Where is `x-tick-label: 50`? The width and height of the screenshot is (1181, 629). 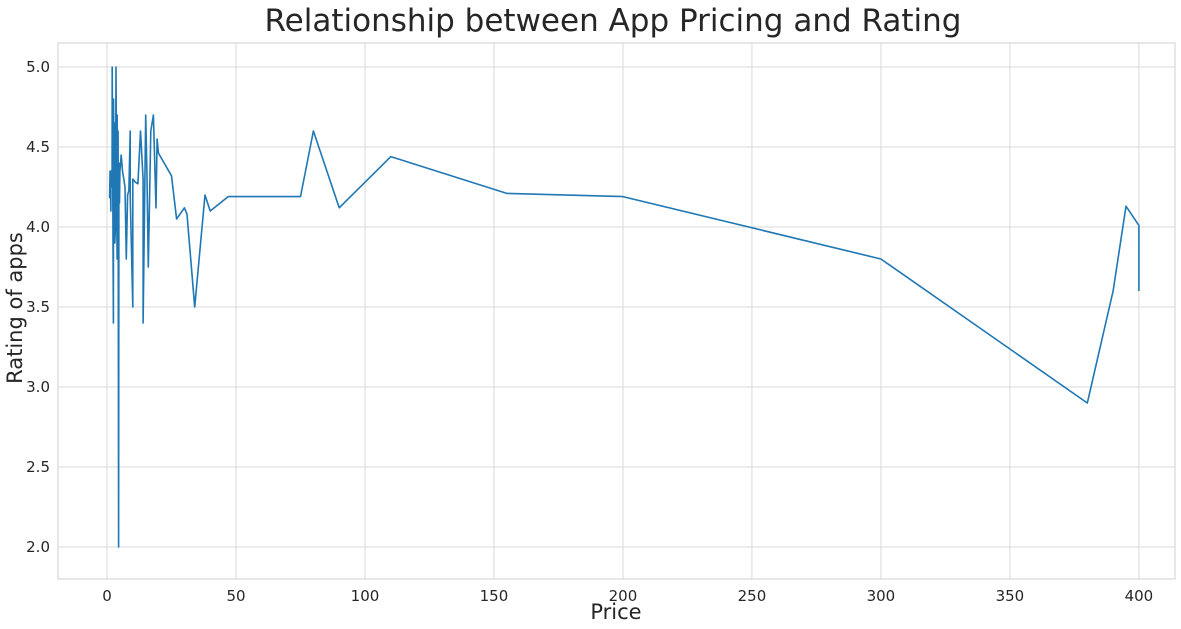 x-tick-label: 50 is located at coordinates (235, 596).